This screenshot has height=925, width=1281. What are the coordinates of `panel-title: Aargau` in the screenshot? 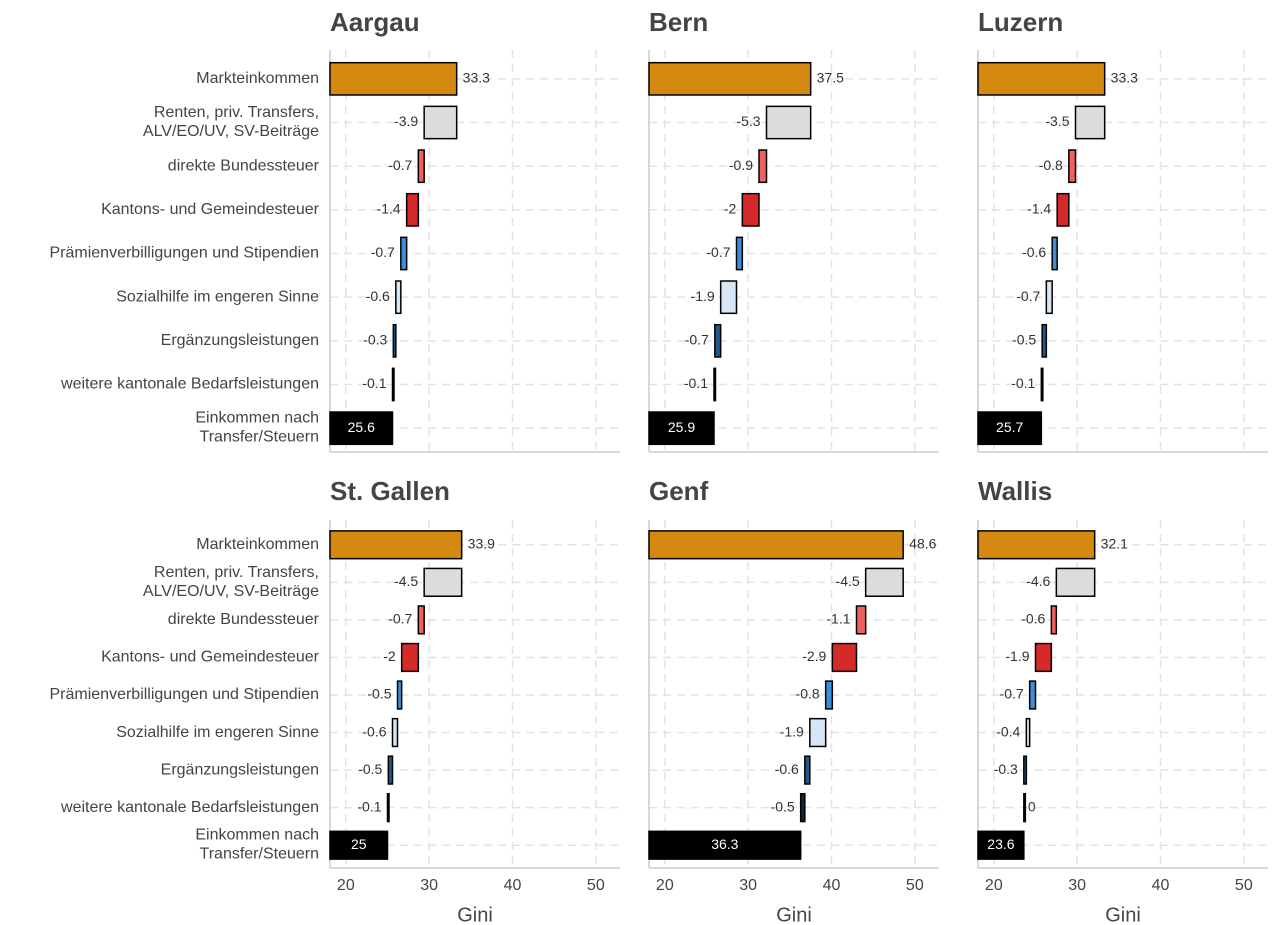 It's located at (375, 22).